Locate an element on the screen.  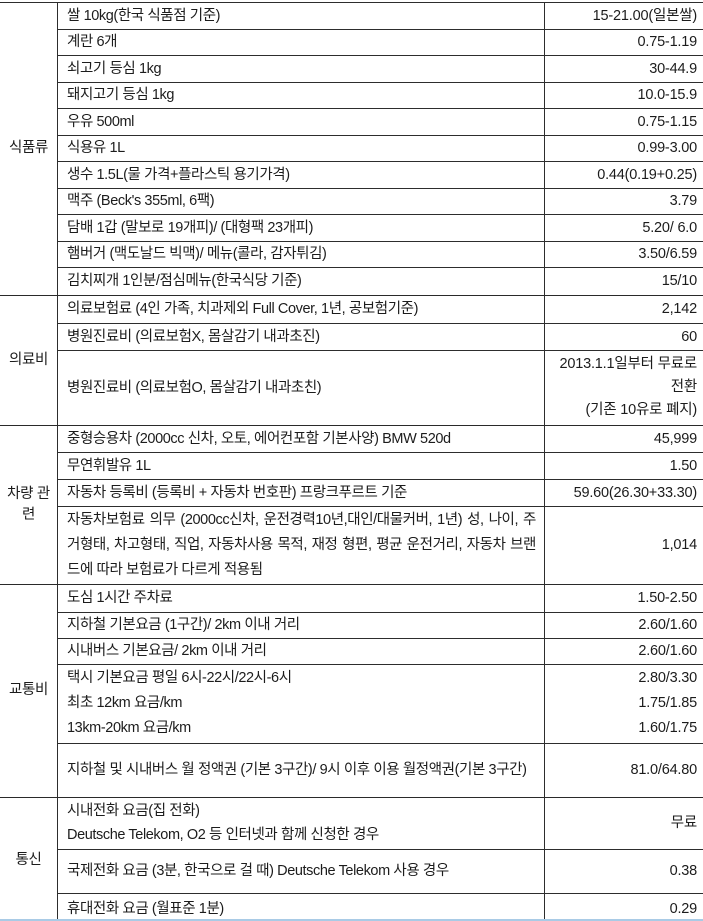
item-cell: 생수 1.5L(물 가격+플라스틱 용기가격) is located at coordinates (301, 175).